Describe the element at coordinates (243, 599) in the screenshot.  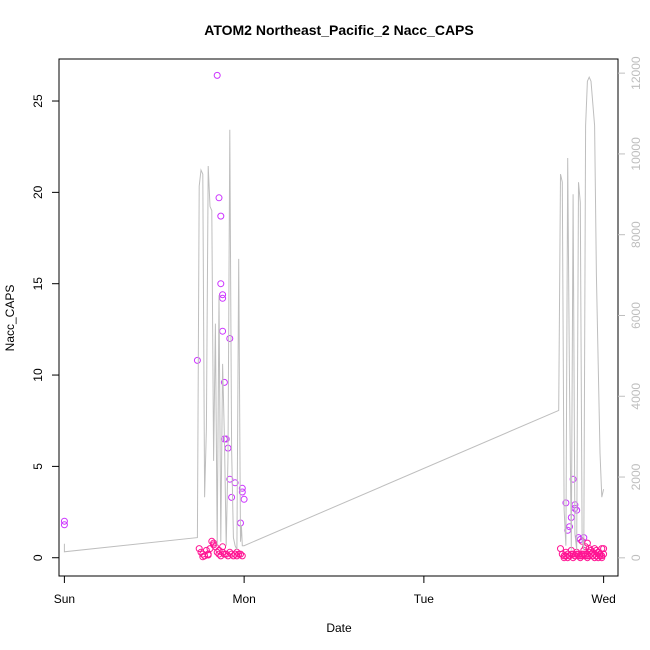
I see `x-tick-label: Mon` at that location.